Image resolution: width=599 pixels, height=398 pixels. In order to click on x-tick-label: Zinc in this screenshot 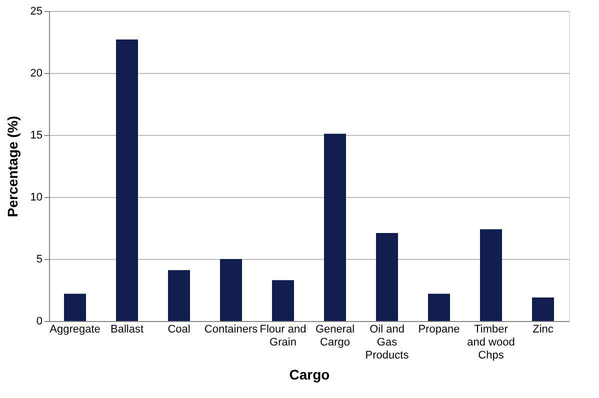, I will do `click(543, 330)`.